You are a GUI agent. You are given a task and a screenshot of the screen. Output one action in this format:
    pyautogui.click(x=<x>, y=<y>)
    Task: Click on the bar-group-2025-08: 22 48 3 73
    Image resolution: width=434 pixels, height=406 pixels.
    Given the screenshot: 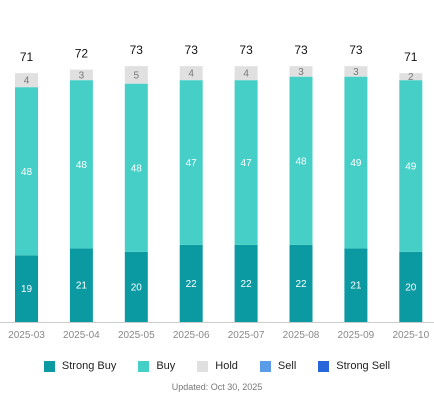 What is the action you would take?
    pyautogui.click(x=301, y=182)
    